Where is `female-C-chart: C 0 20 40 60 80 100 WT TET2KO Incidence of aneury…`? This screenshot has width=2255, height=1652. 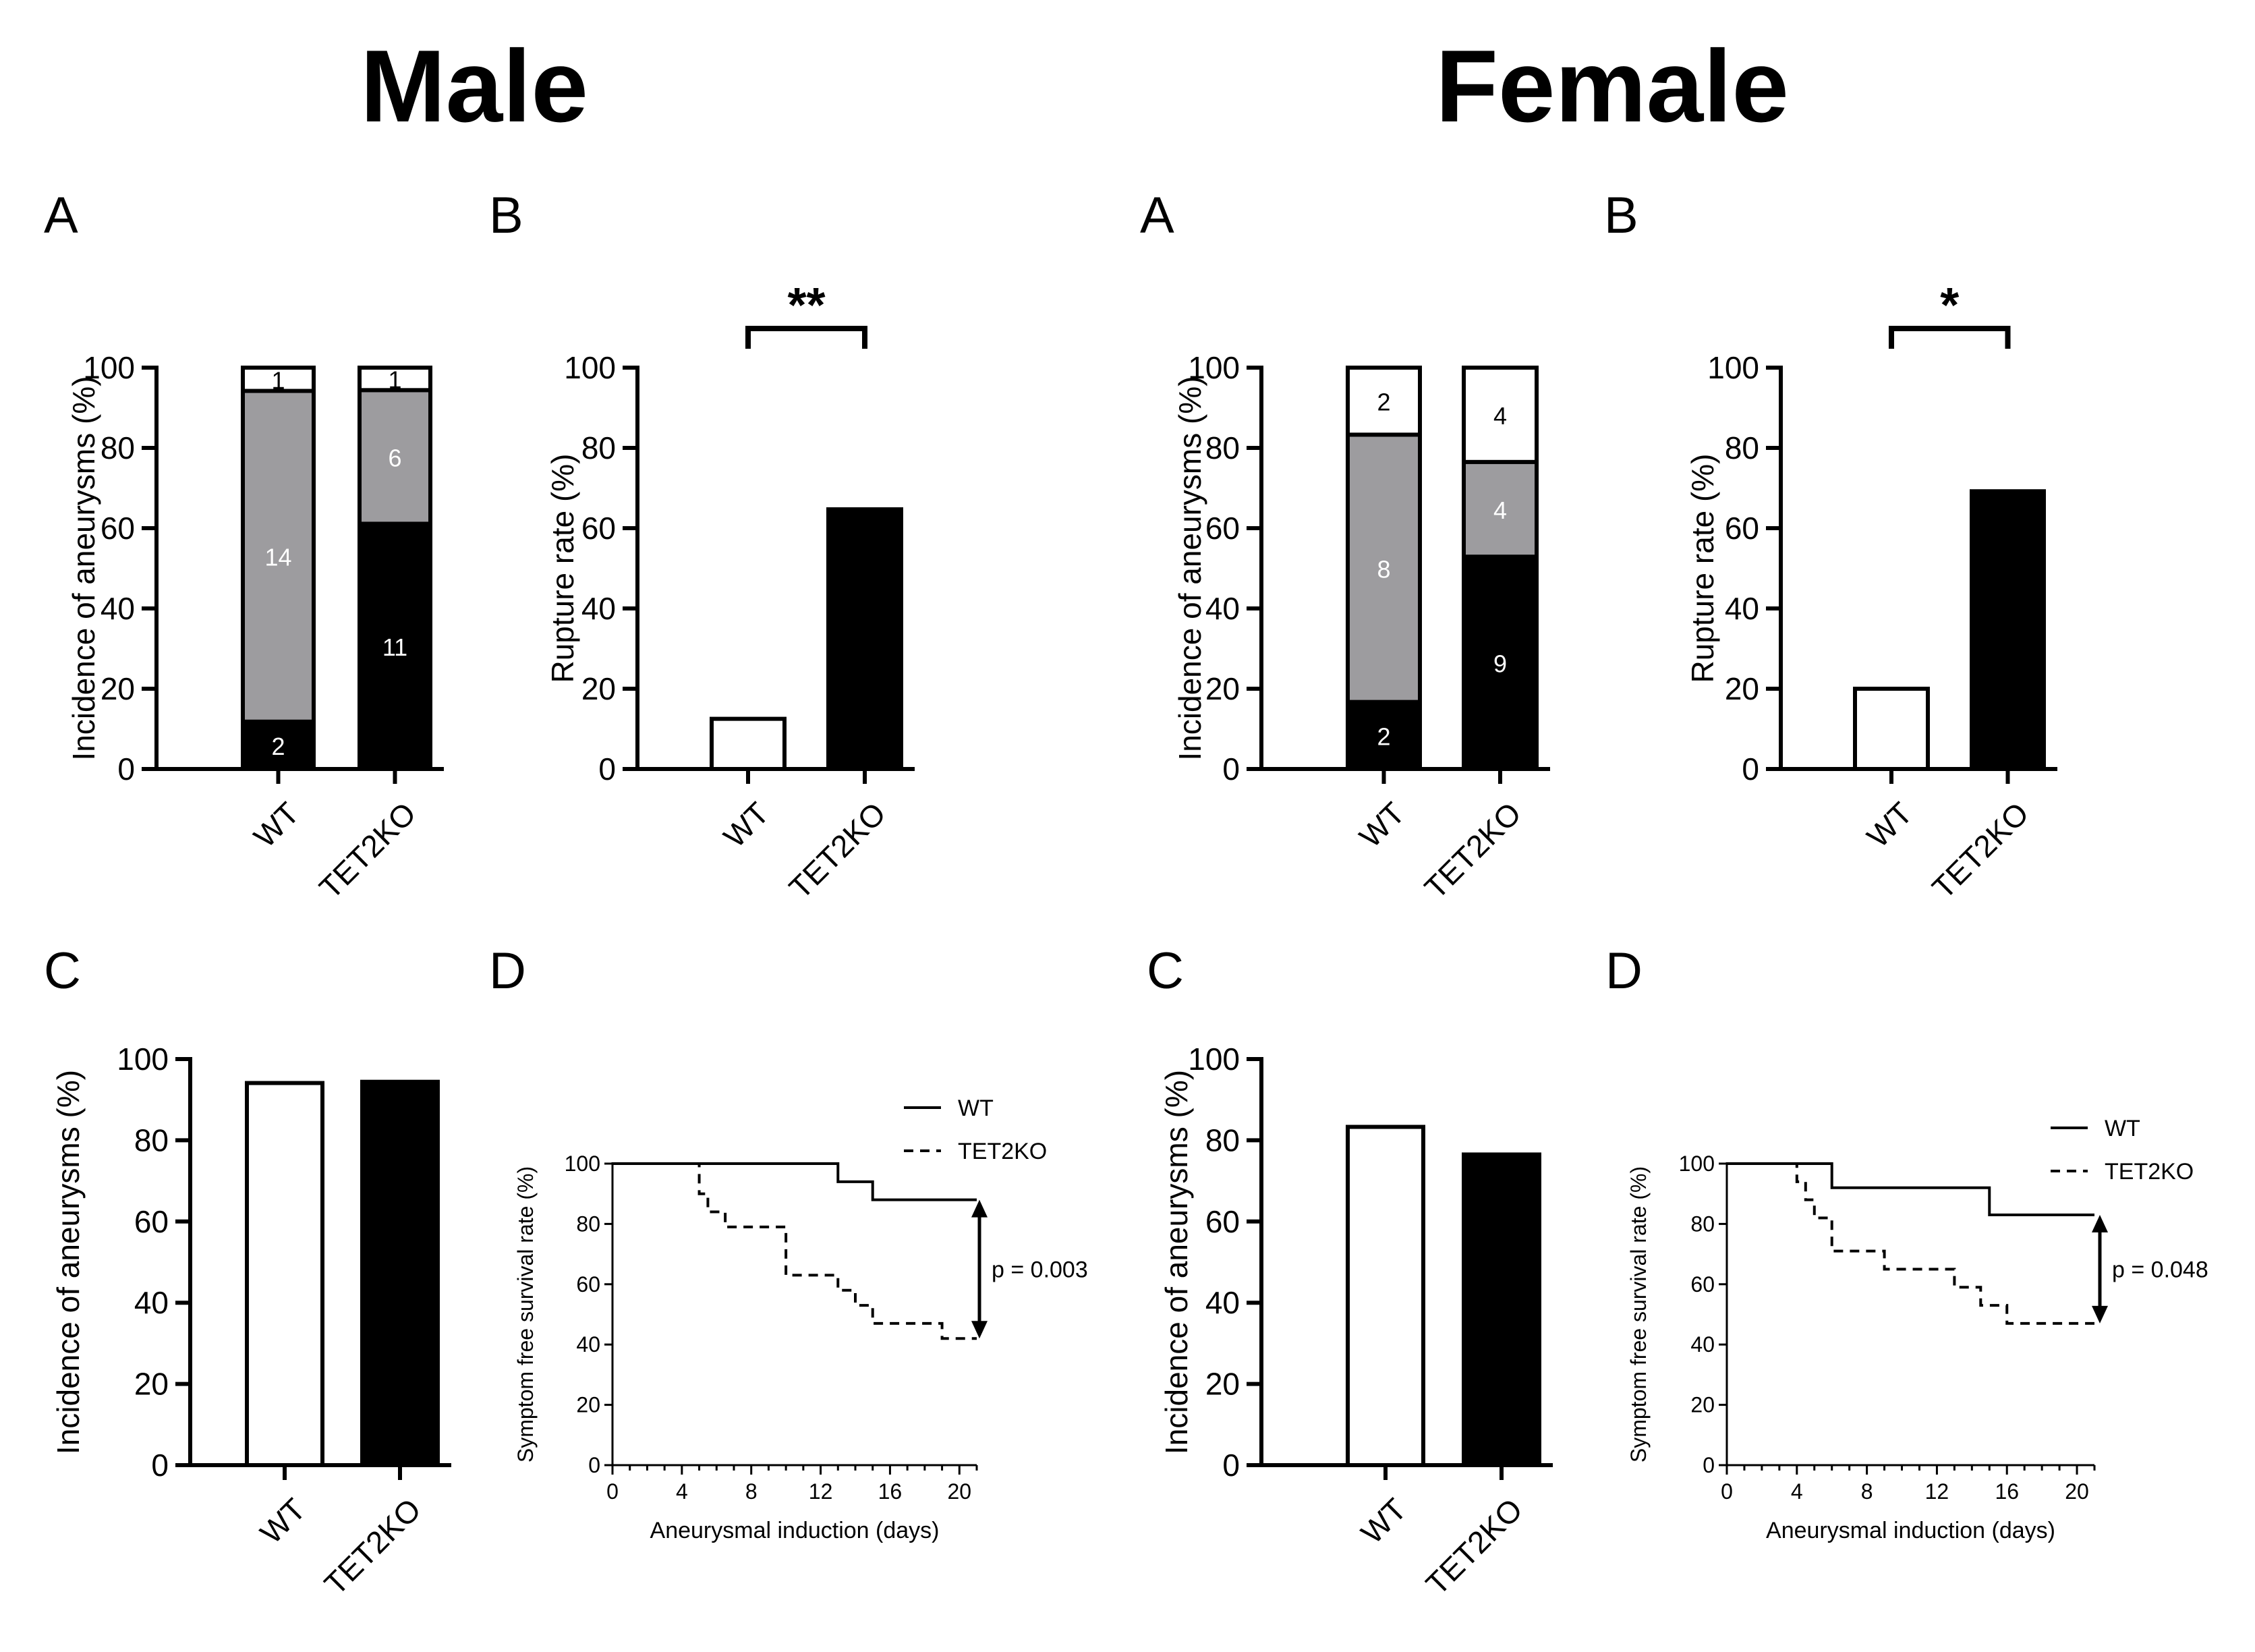 female-C-chart: C 0 20 40 60 80 100 WT TET2KO Incidence of aneury… is located at coordinates (1350, 1271).